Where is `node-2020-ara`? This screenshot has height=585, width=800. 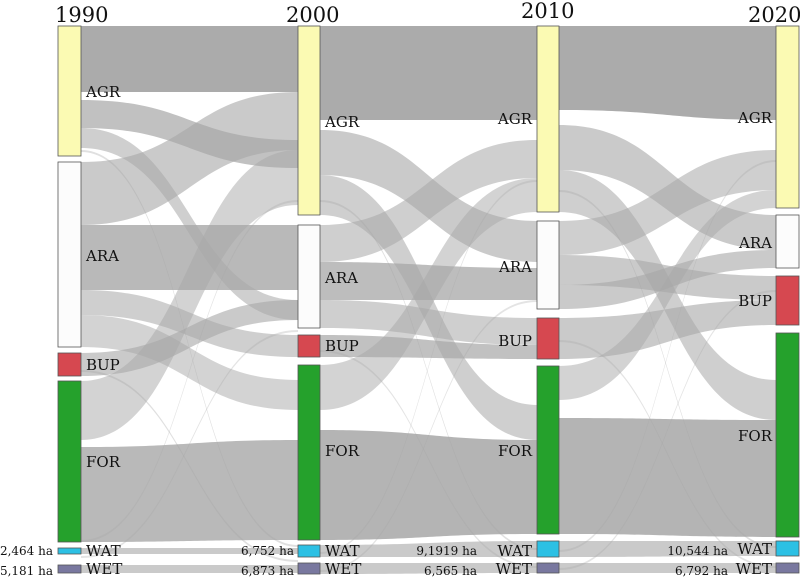
node-2020-ara is located at coordinates (787, 241).